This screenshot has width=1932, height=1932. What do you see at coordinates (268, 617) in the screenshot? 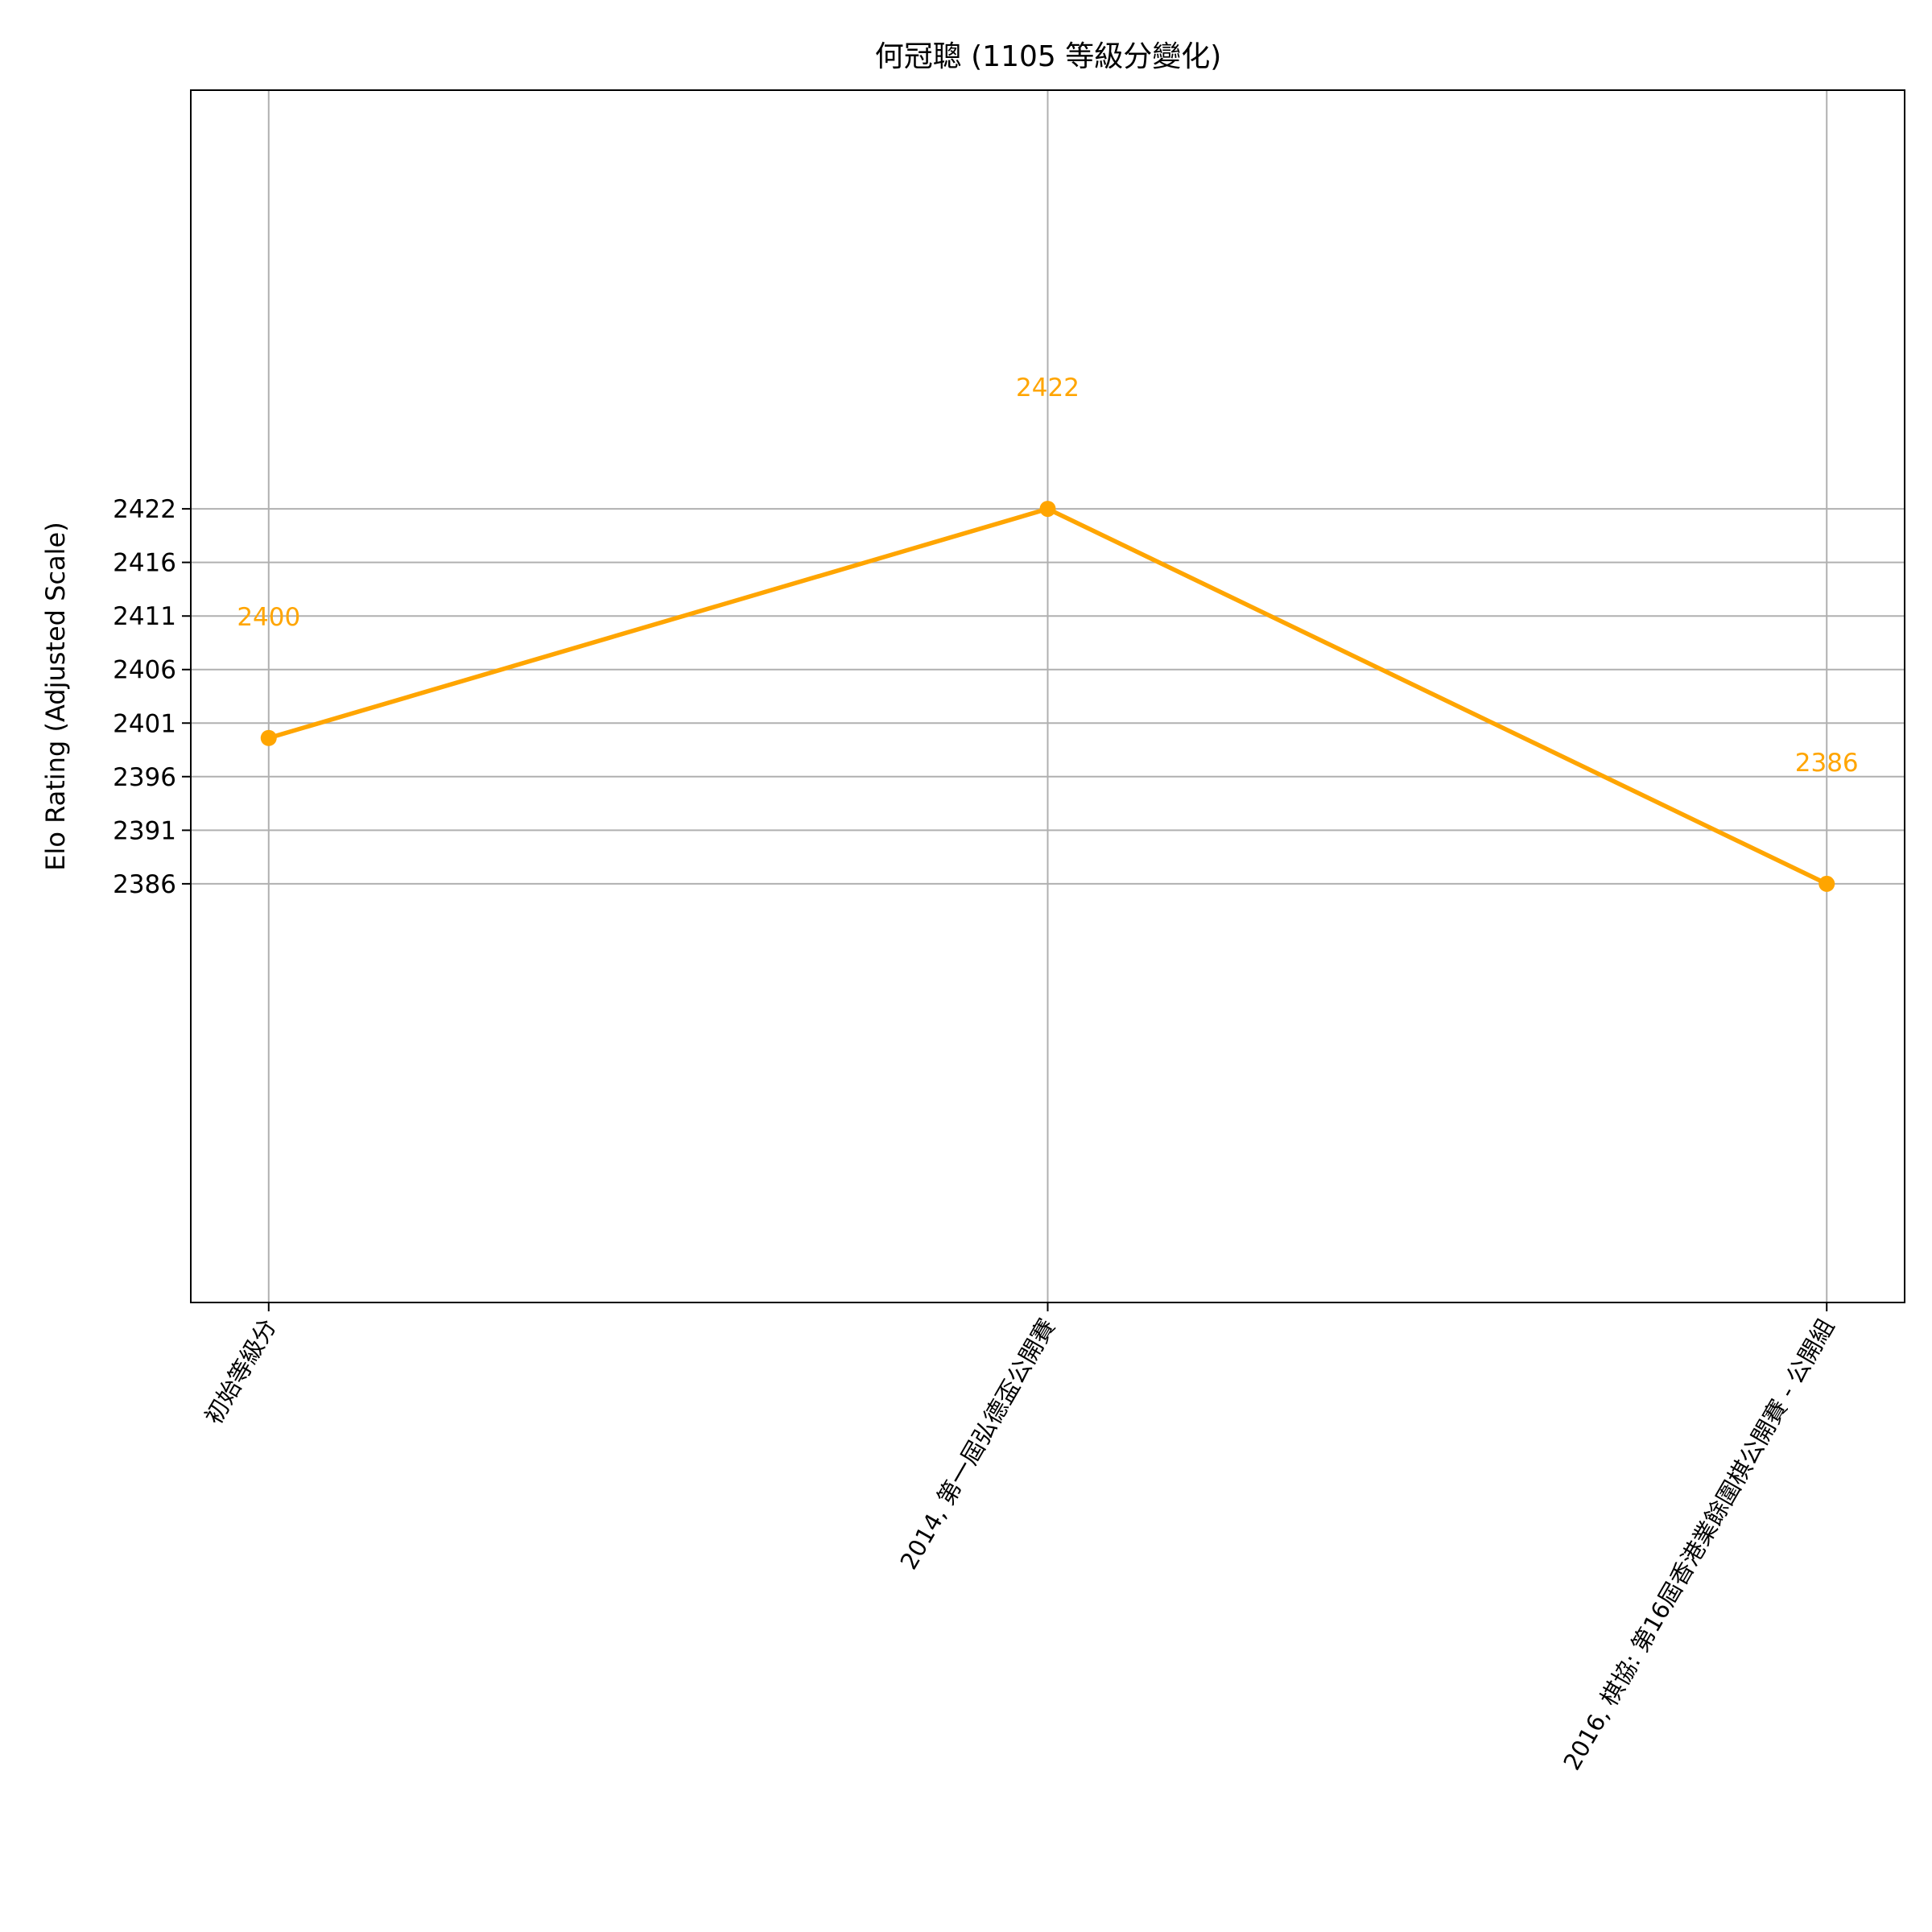
I see `data-label: 2400` at bounding box center [268, 617].